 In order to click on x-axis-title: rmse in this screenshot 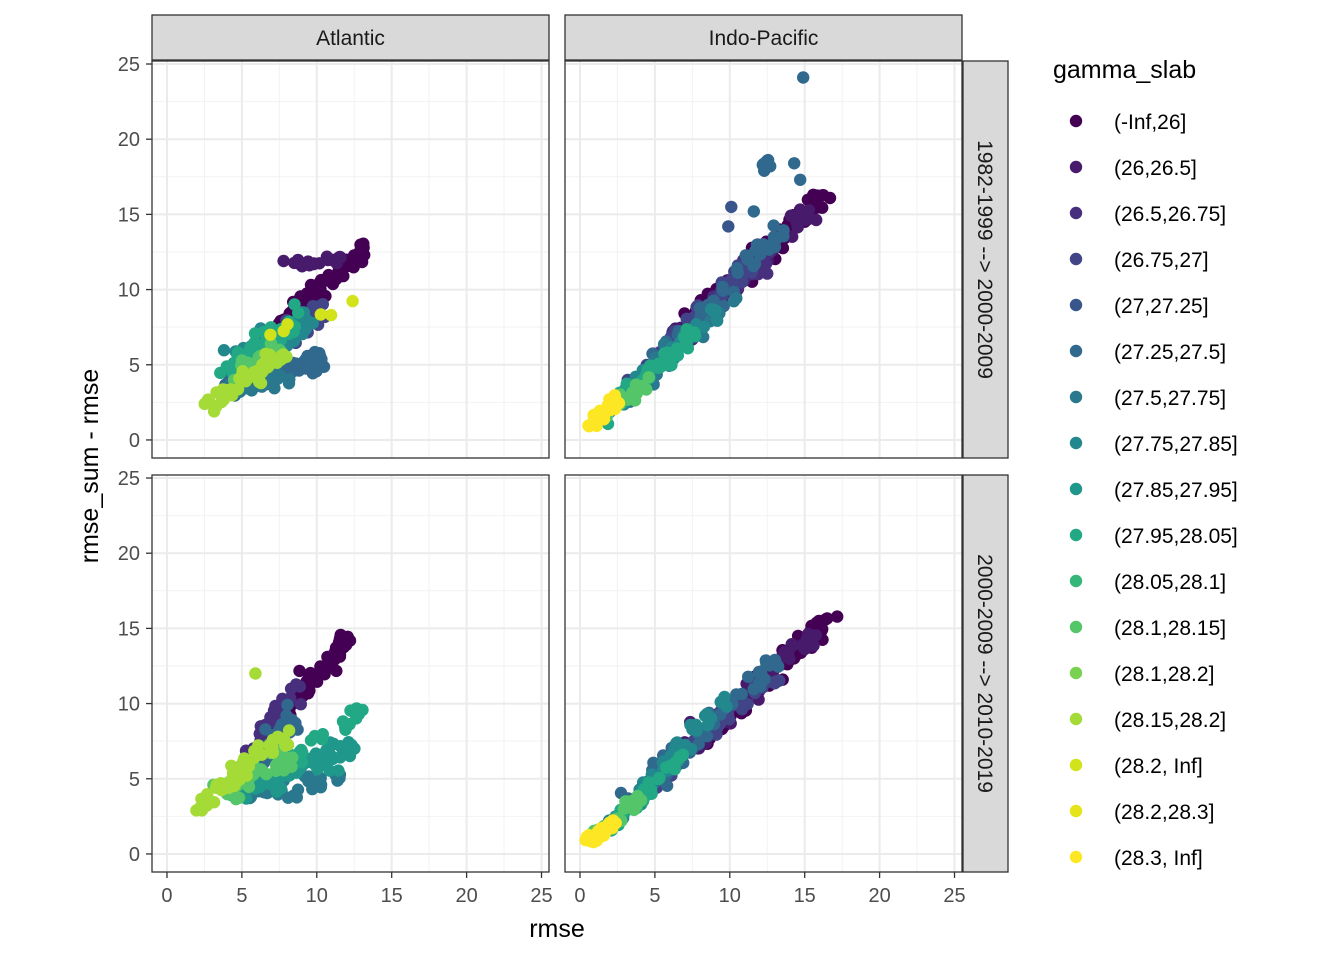, I will do `click(557, 929)`.